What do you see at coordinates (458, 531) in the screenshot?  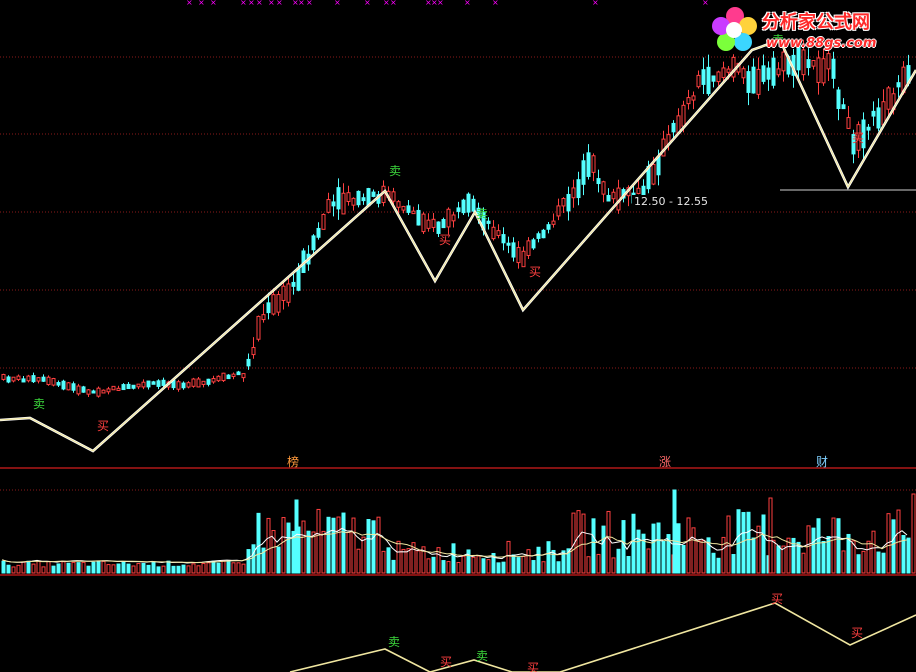 I see `volume-bars` at bounding box center [458, 531].